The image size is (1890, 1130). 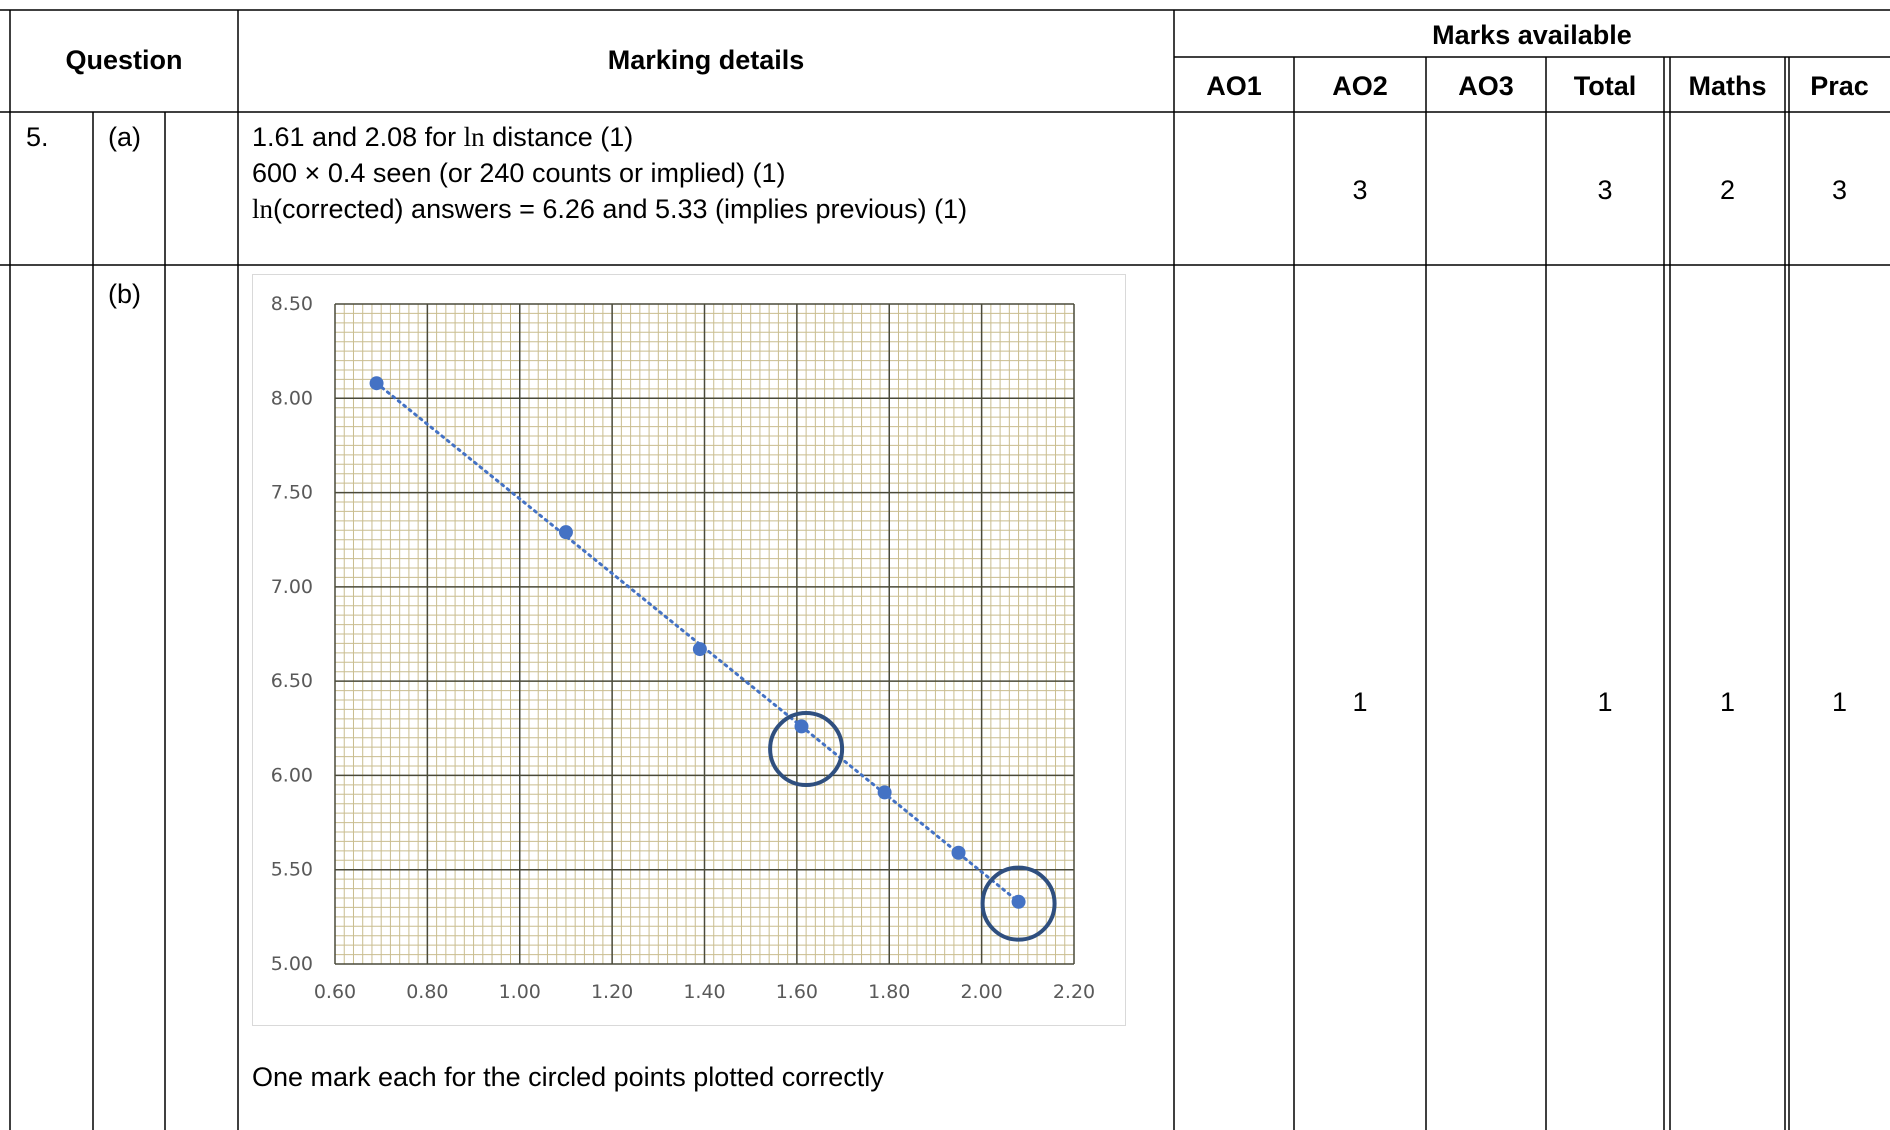 I want to click on x-tick-label: 1.00, so click(x=520, y=992).